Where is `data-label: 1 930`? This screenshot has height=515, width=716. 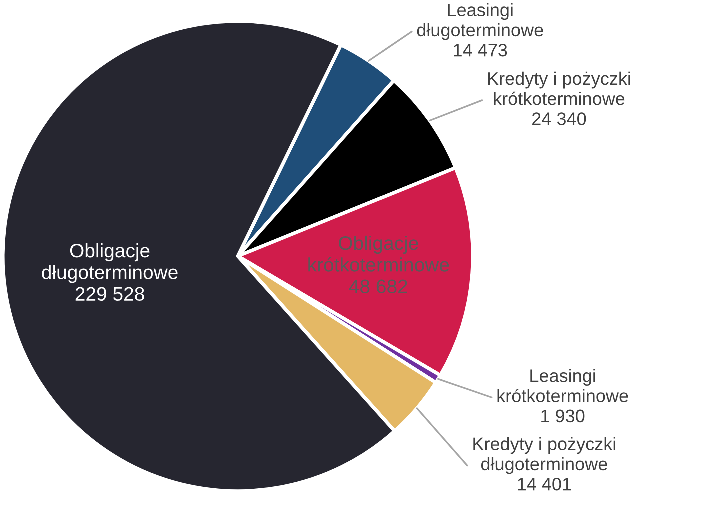
data-label: 1 930 is located at coordinates (563, 416).